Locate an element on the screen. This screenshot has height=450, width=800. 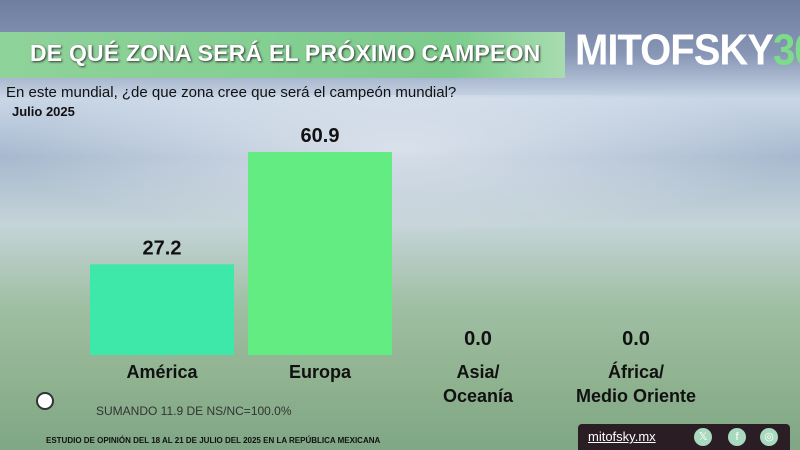
category-label-3: Medio Oriente is located at coordinates (636, 396).